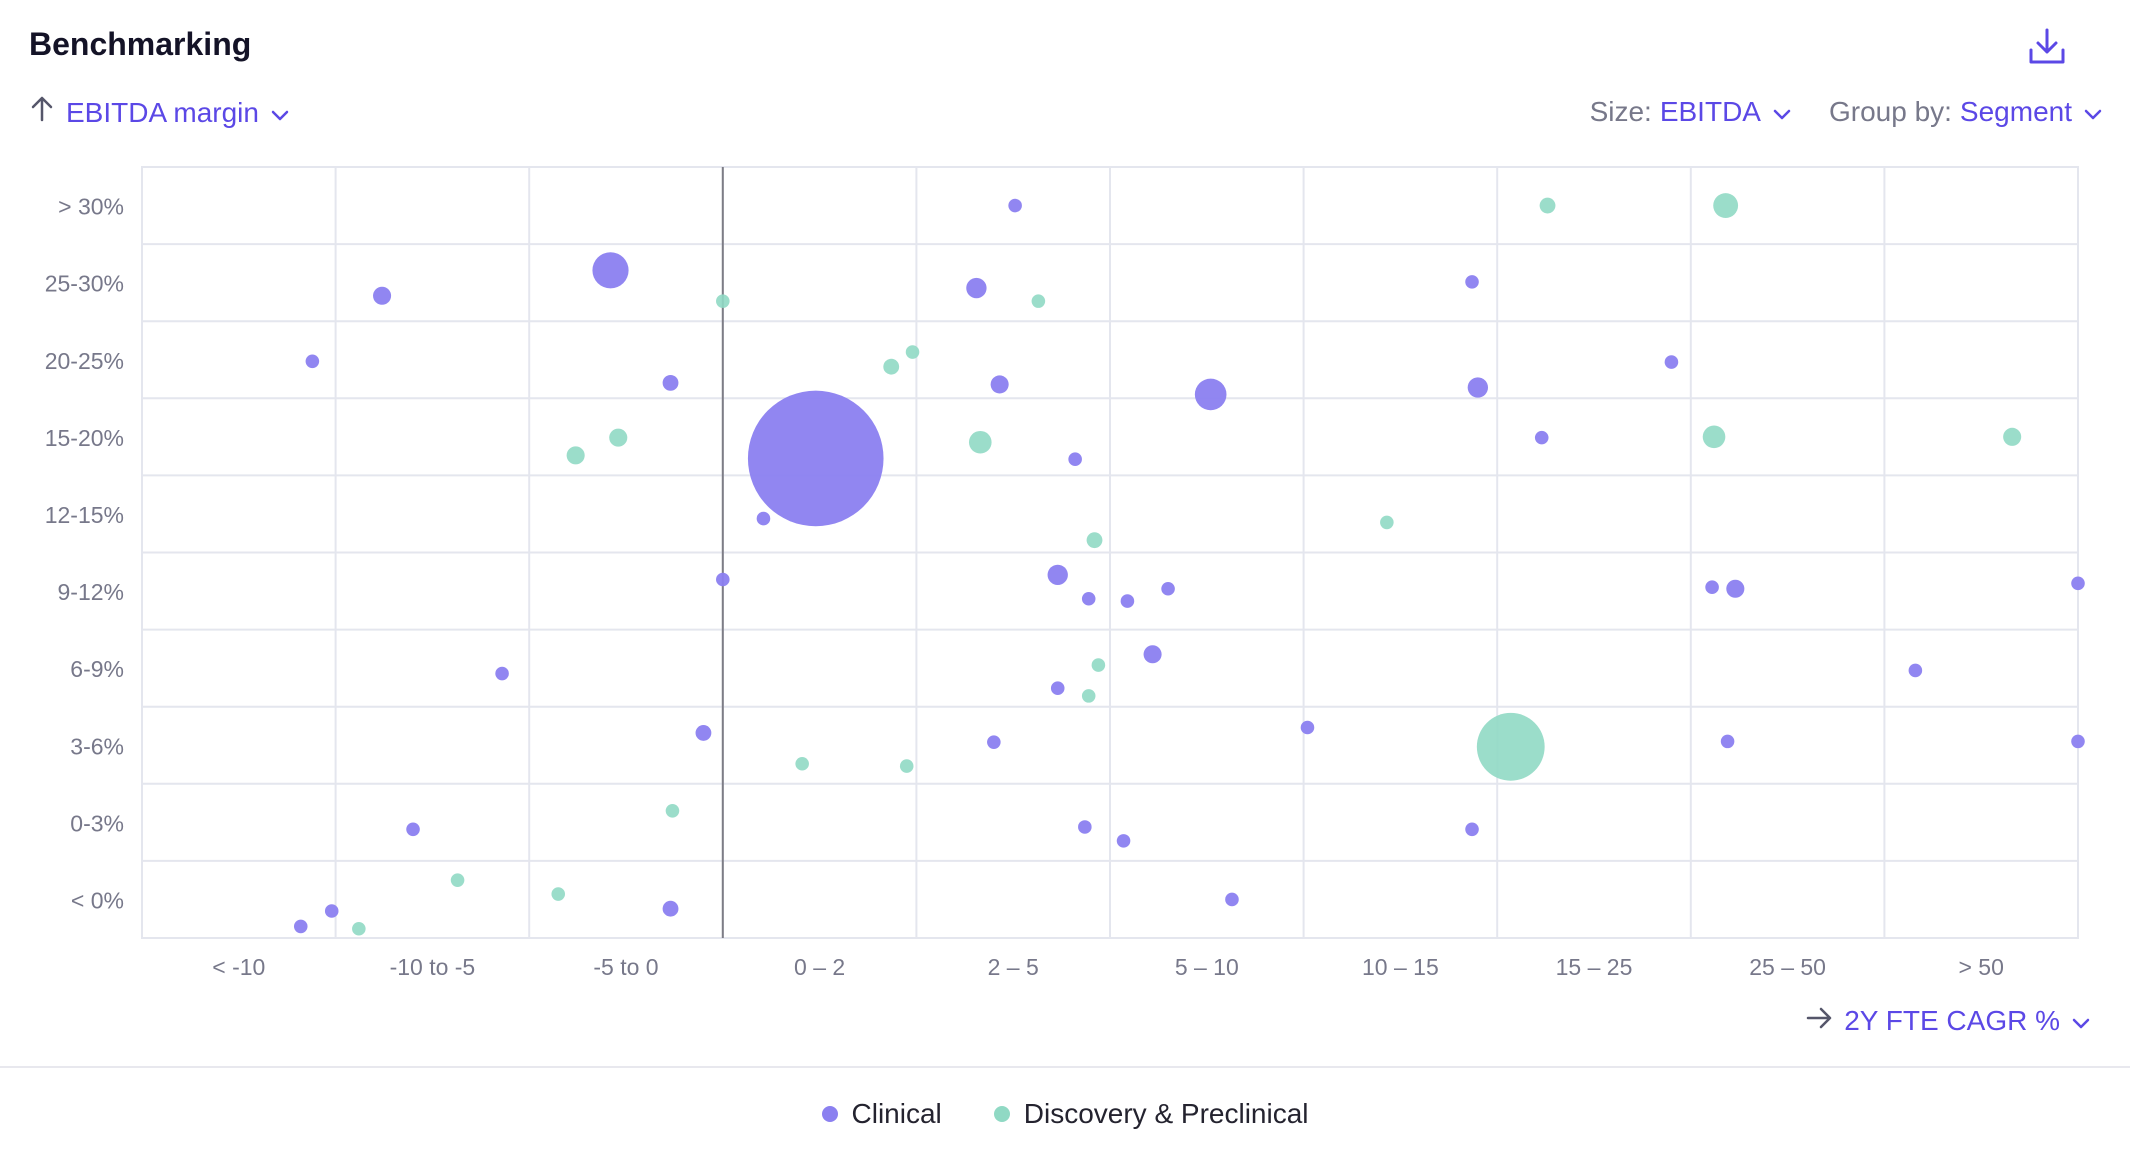 The height and width of the screenshot is (1160, 2130). What do you see at coordinates (2015, 111) in the screenshot?
I see `group-by-selector-value: Segment` at bounding box center [2015, 111].